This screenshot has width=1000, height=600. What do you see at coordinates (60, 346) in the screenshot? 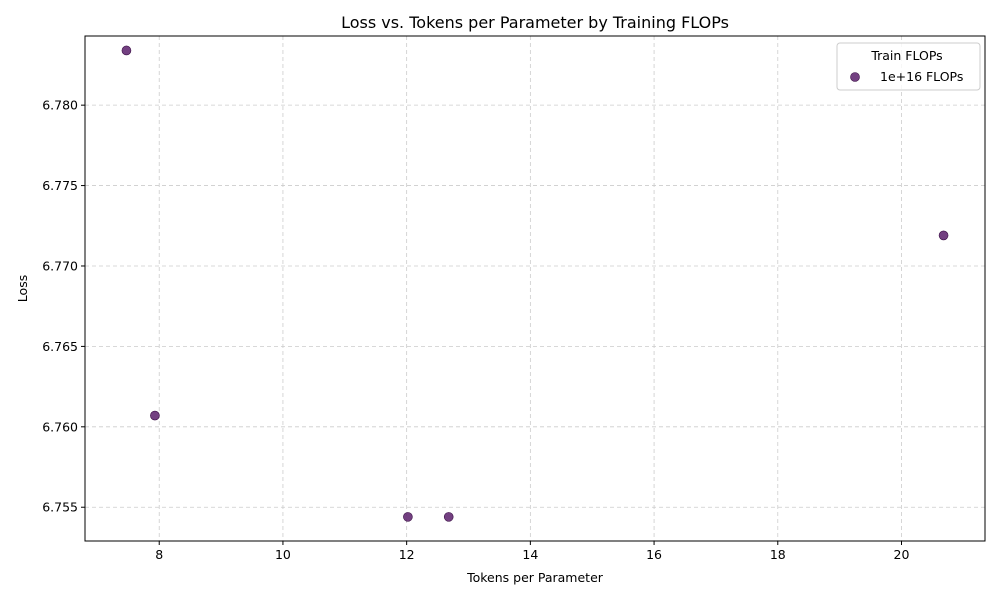
I see `y-tick-label: 6.765` at bounding box center [60, 346].